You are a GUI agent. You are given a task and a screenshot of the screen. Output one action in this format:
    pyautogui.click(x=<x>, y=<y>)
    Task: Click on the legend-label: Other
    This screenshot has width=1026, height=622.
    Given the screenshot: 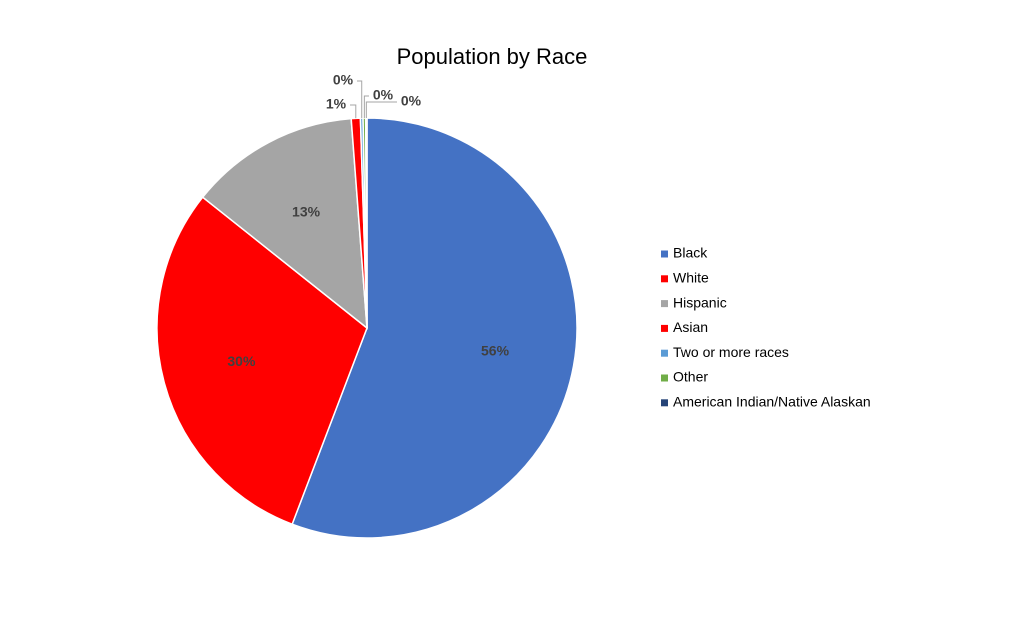 What is the action you would take?
    pyautogui.click(x=690, y=377)
    